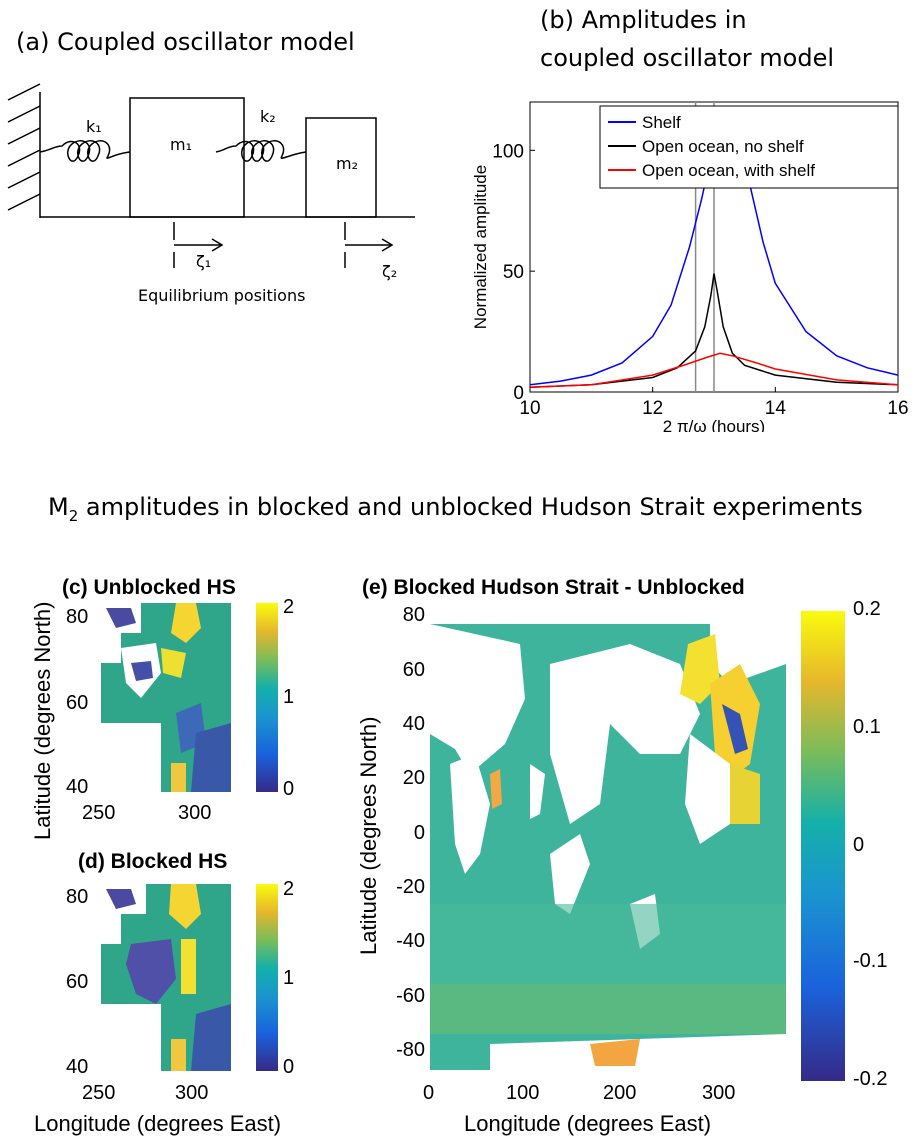  Describe the element at coordinates (73, 515) in the screenshot. I see `section-title-sub: 2` at that location.